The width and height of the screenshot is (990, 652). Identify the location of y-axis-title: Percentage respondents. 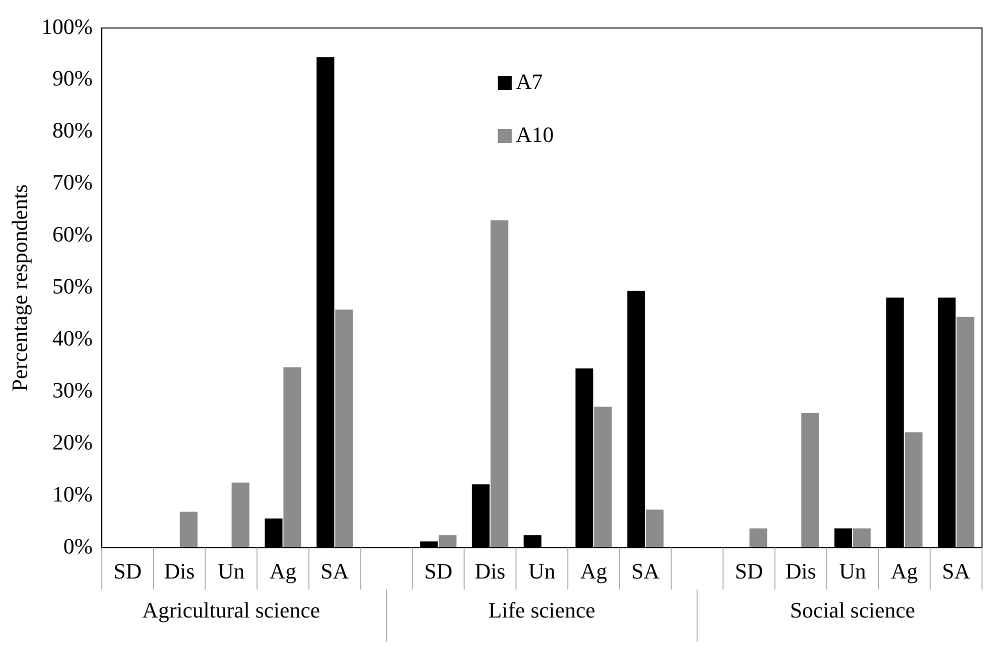
(19, 288).